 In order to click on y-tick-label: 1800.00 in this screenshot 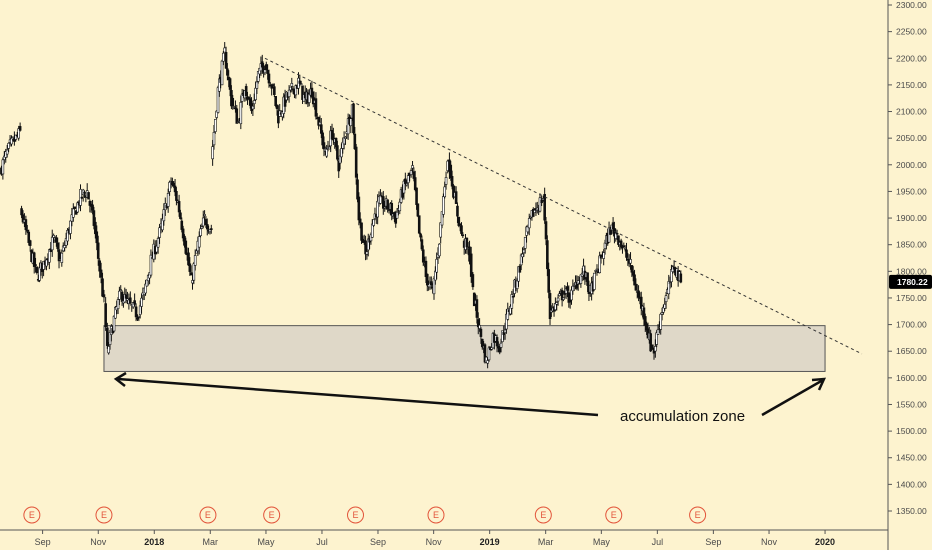, I will do `click(911, 271)`.